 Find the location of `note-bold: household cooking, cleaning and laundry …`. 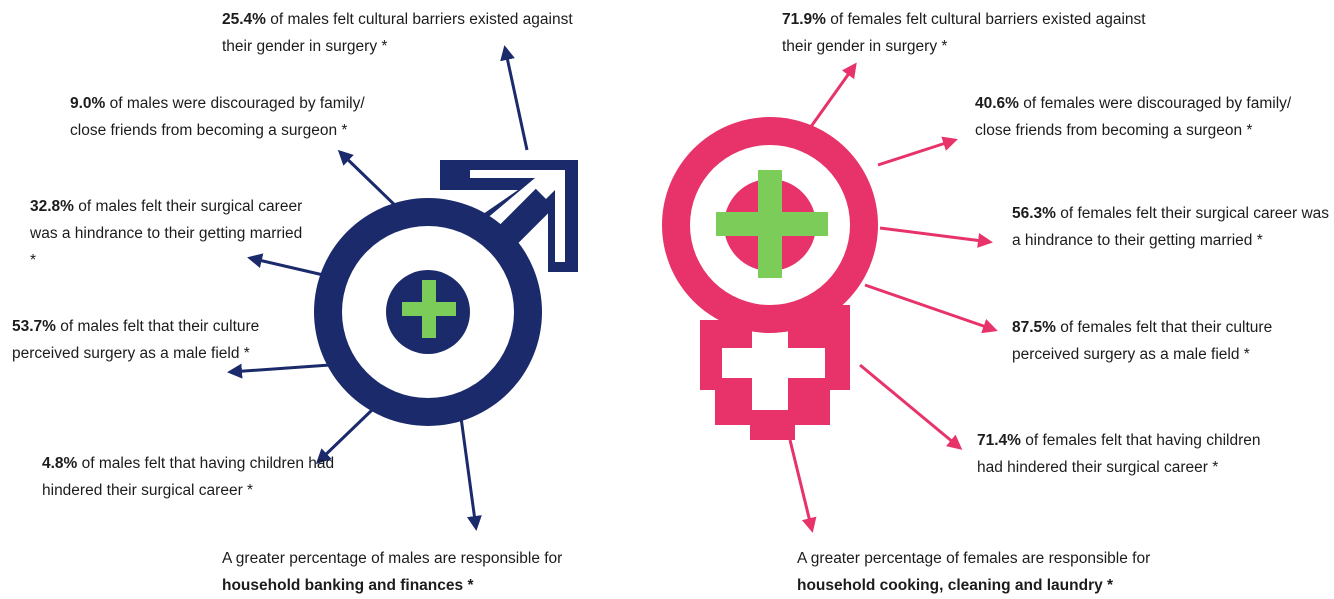

note-bold: household cooking, cleaning and laundry … is located at coordinates (955, 585).